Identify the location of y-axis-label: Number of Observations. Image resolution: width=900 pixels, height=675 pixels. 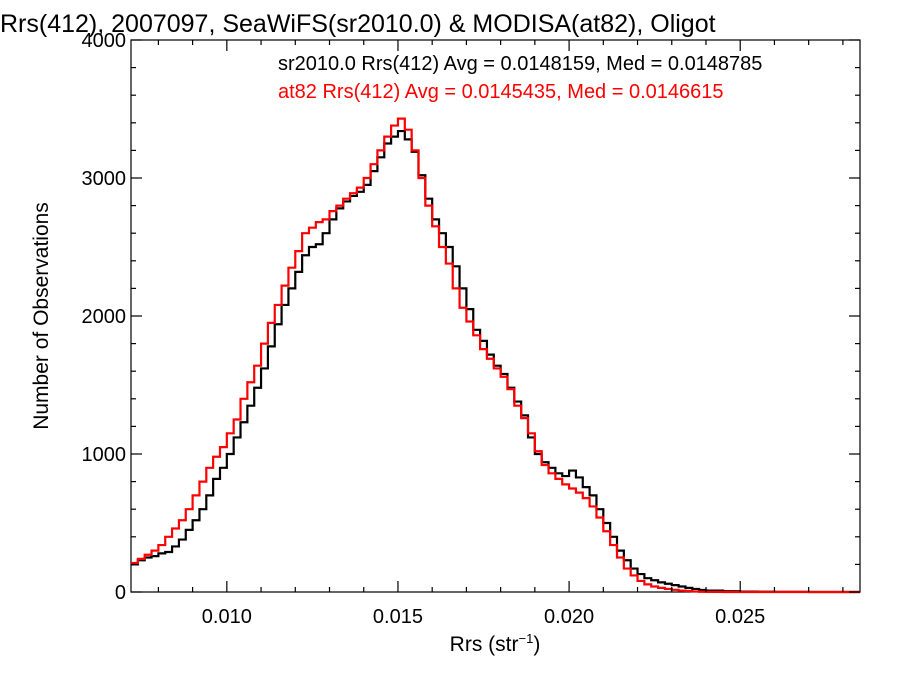
(41, 316).